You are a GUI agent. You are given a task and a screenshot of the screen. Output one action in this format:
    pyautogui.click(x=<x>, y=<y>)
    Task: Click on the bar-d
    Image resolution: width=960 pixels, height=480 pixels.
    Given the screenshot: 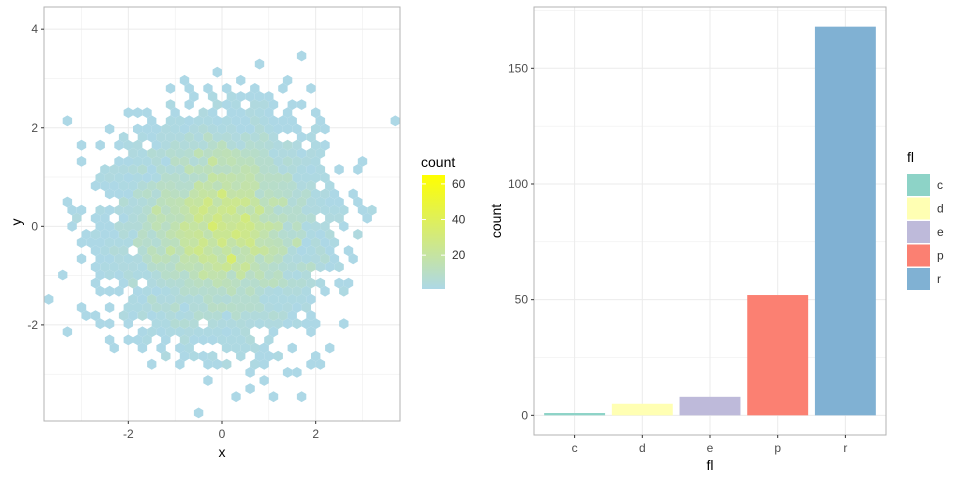 What is the action you would take?
    pyautogui.click(x=642, y=409)
    